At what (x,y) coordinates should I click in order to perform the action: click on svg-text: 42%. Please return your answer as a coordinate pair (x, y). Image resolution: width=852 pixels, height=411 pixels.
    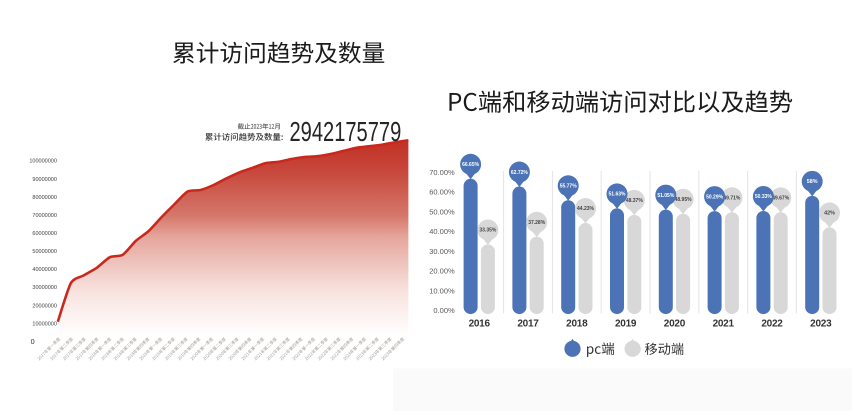
    Looking at the image, I should click on (829, 214).